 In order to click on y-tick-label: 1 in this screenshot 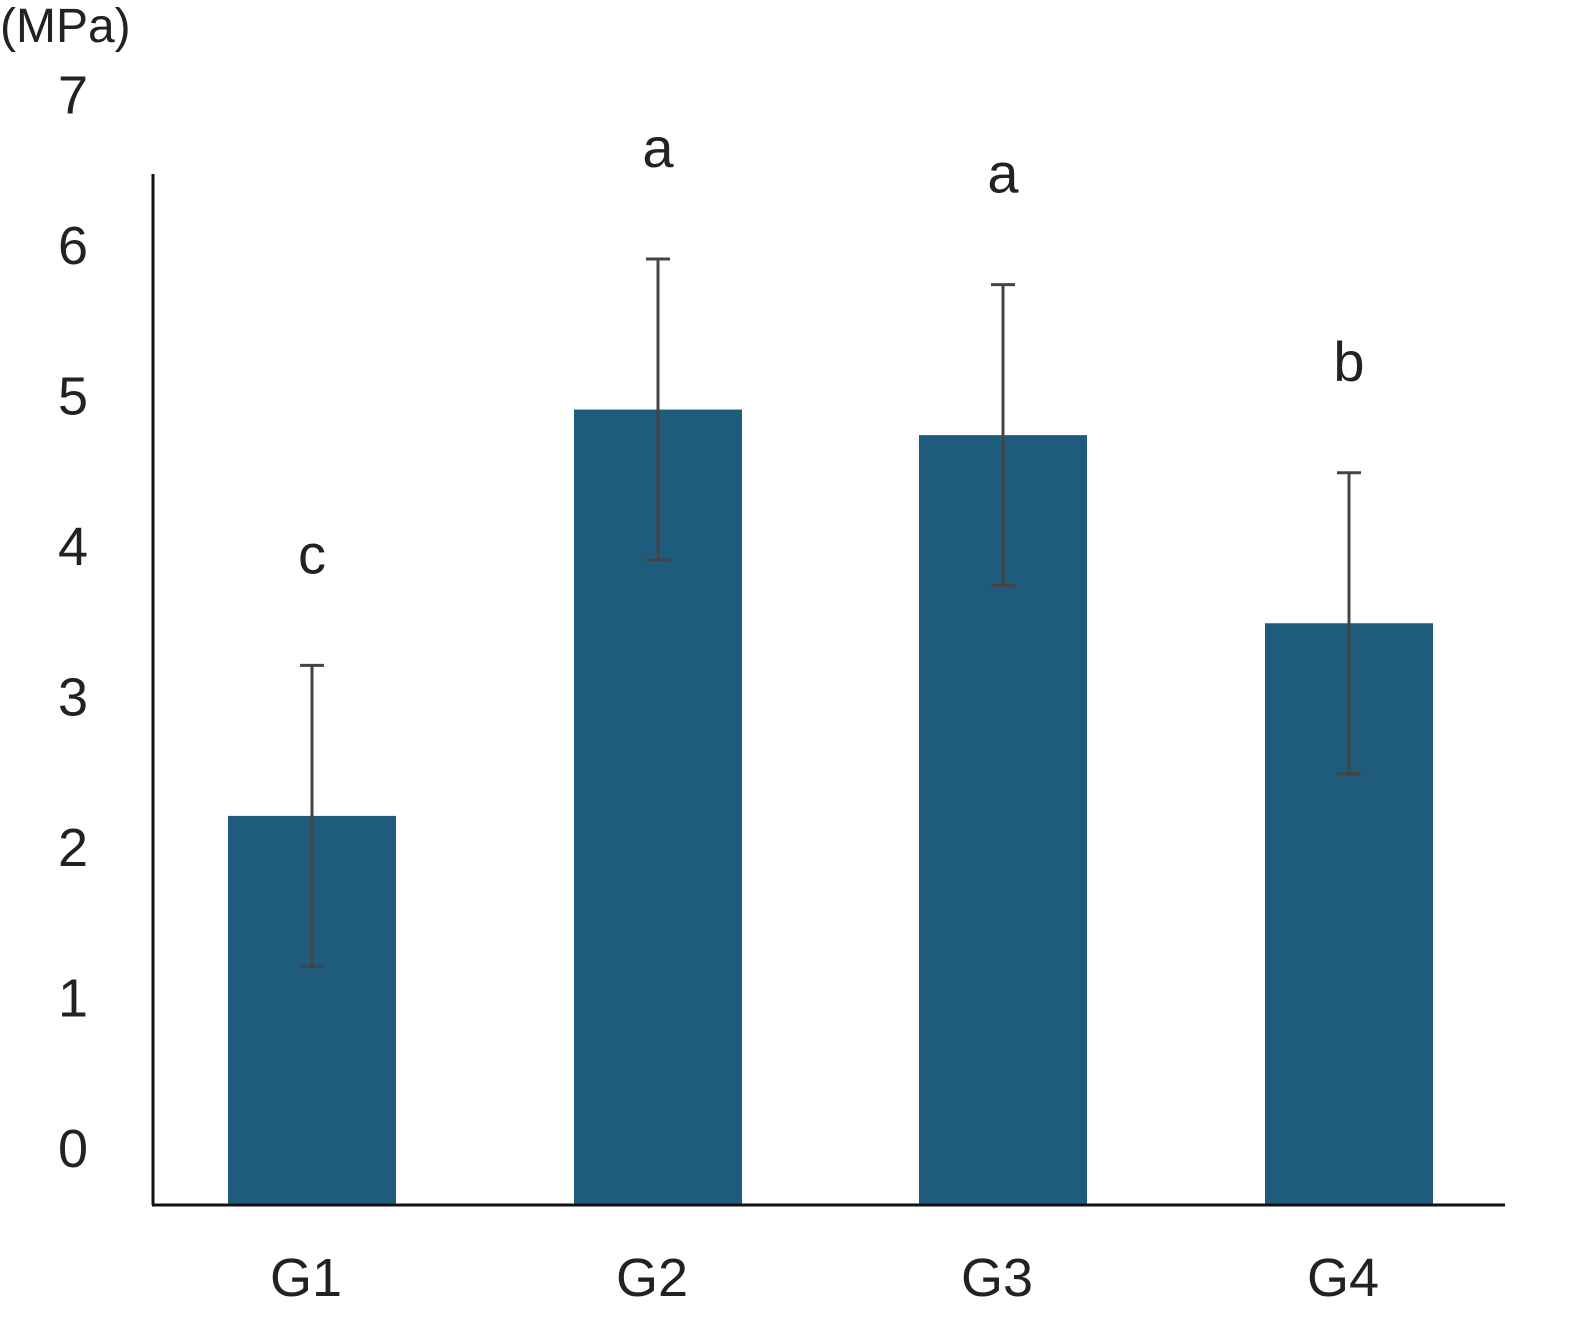, I will do `click(73, 999)`.